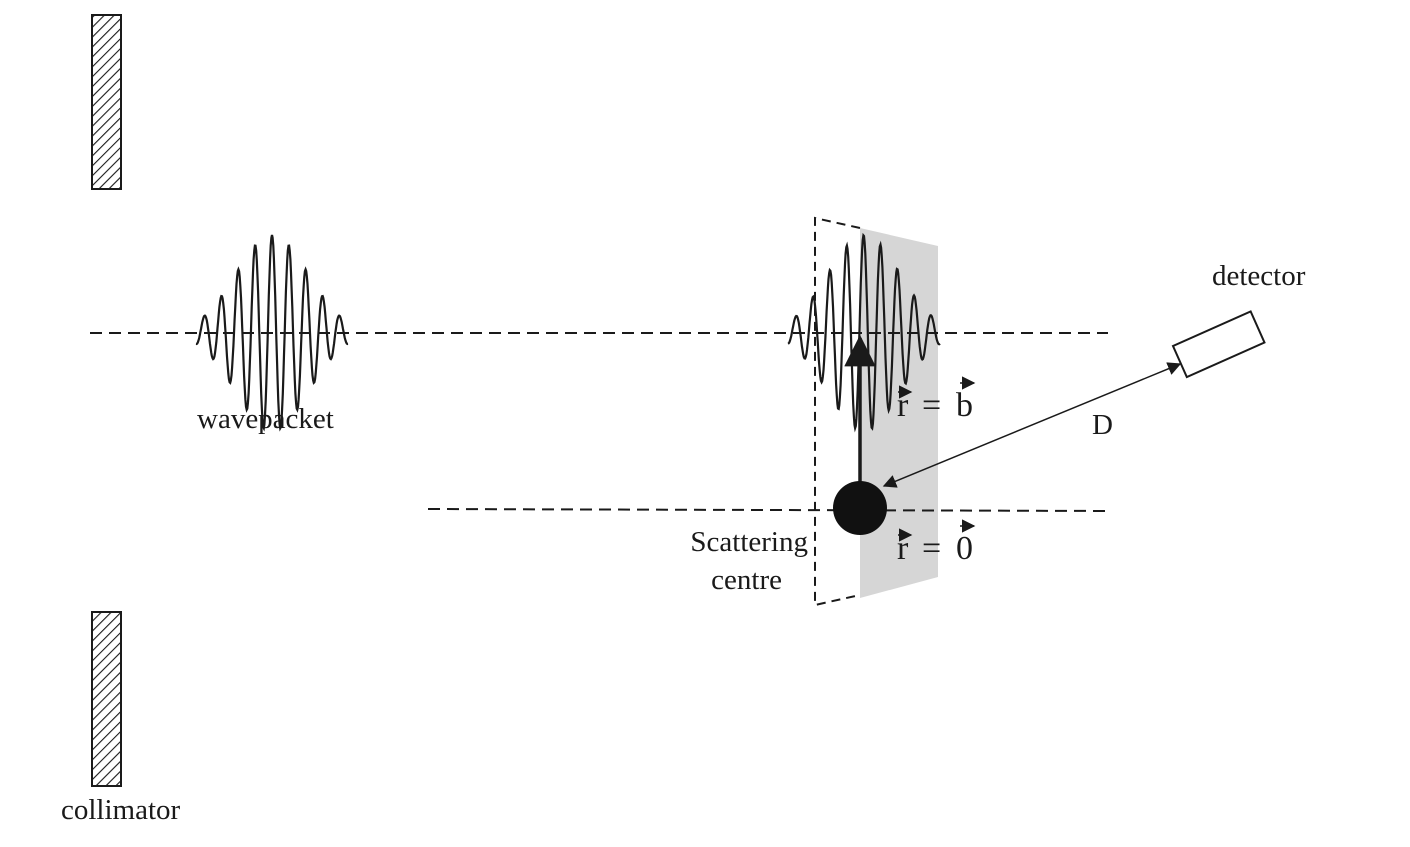 This screenshot has width=1410, height=847. I want to click on collimator-label: collimator, so click(121, 810).